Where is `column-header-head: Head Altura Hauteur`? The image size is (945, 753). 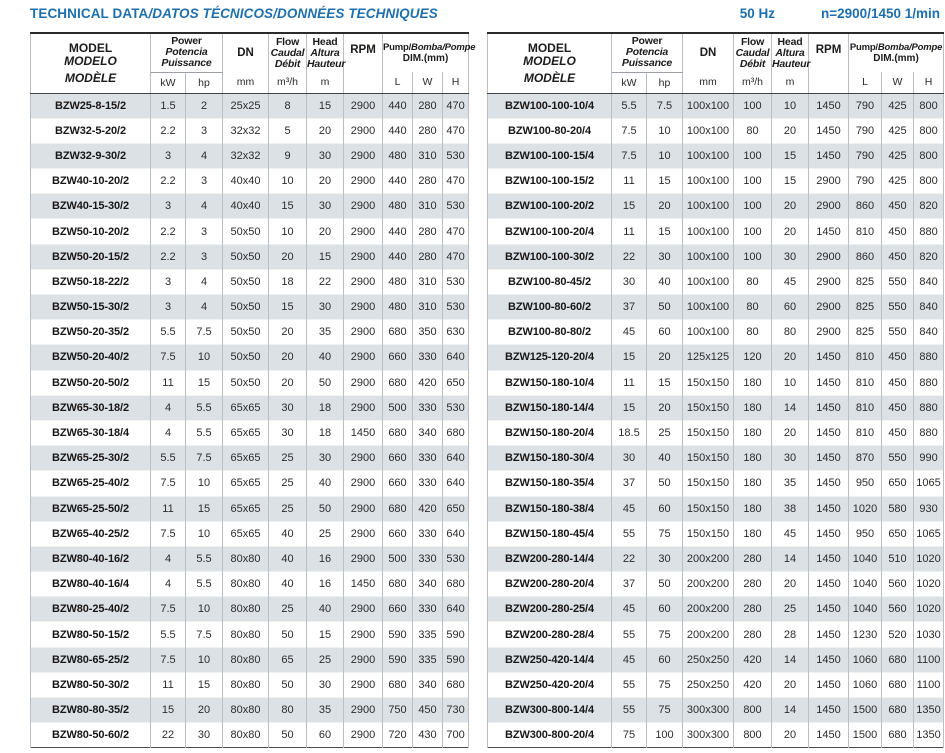
column-header-head: Head Altura Hauteur is located at coordinates (790, 52).